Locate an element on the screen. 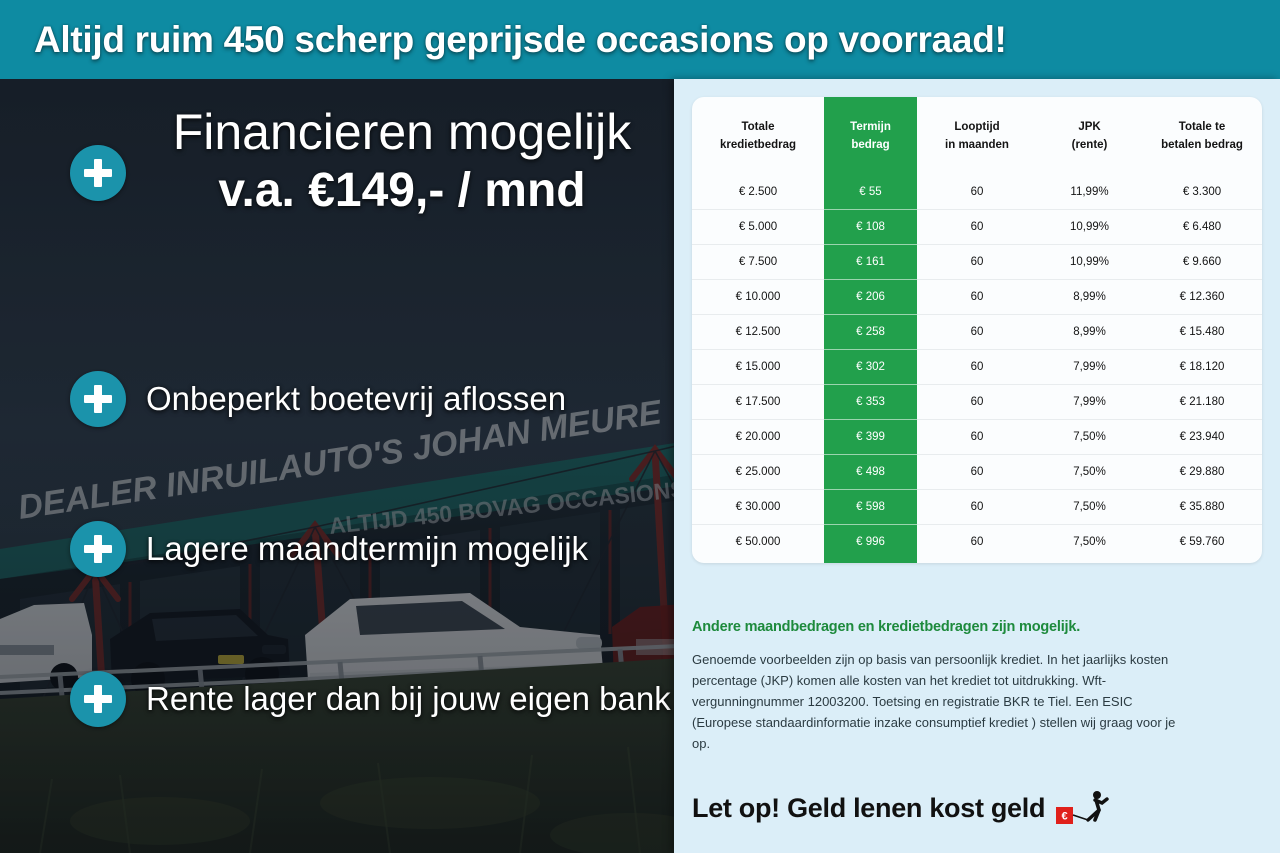 This screenshot has width=1280, height=853. table-row: € 12.500 € 258 60 8,99% € 15.480 is located at coordinates (977, 331).